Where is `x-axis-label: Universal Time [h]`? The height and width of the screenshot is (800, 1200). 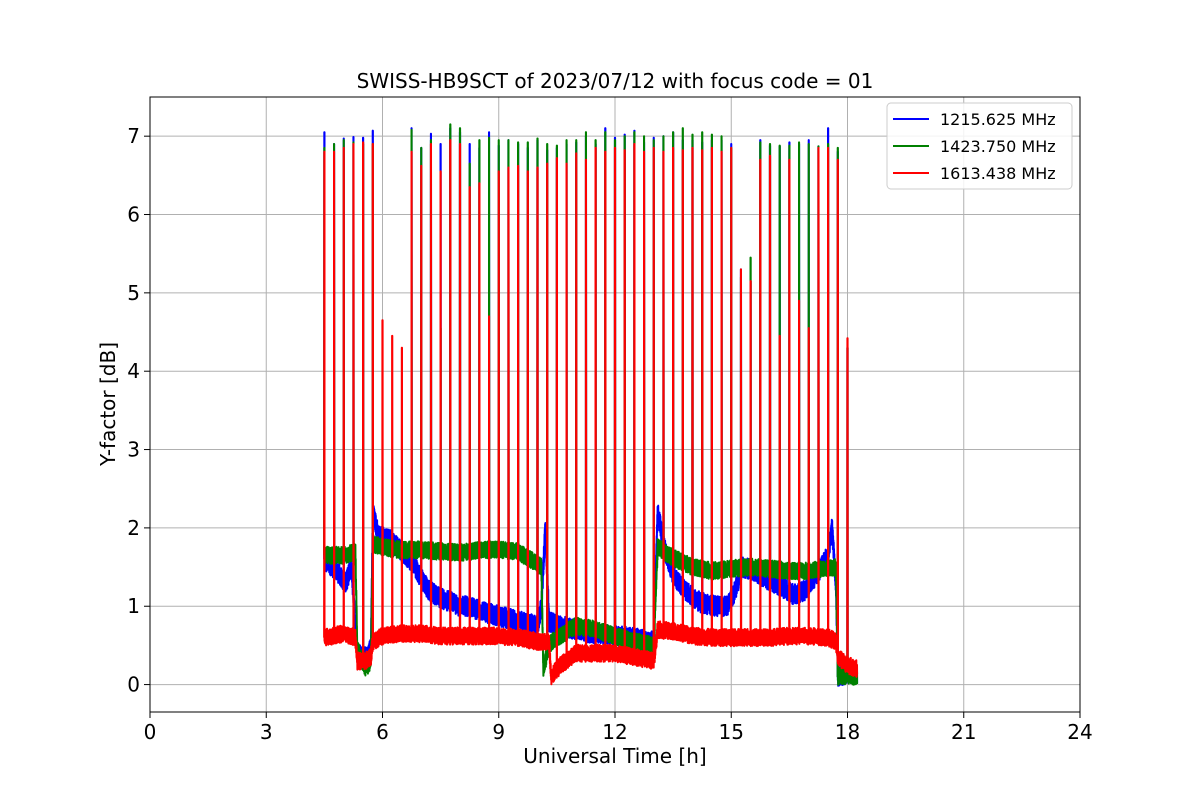
x-axis-label: Universal Time [h] is located at coordinates (614, 756).